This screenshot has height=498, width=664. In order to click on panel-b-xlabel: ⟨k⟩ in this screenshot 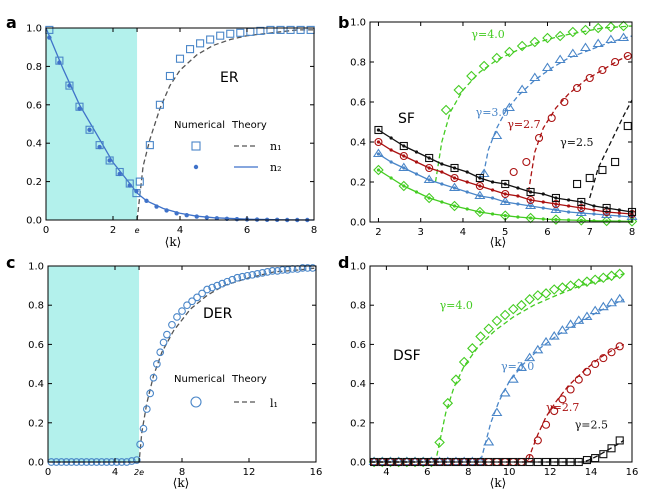, I will do `click(498, 242)`.